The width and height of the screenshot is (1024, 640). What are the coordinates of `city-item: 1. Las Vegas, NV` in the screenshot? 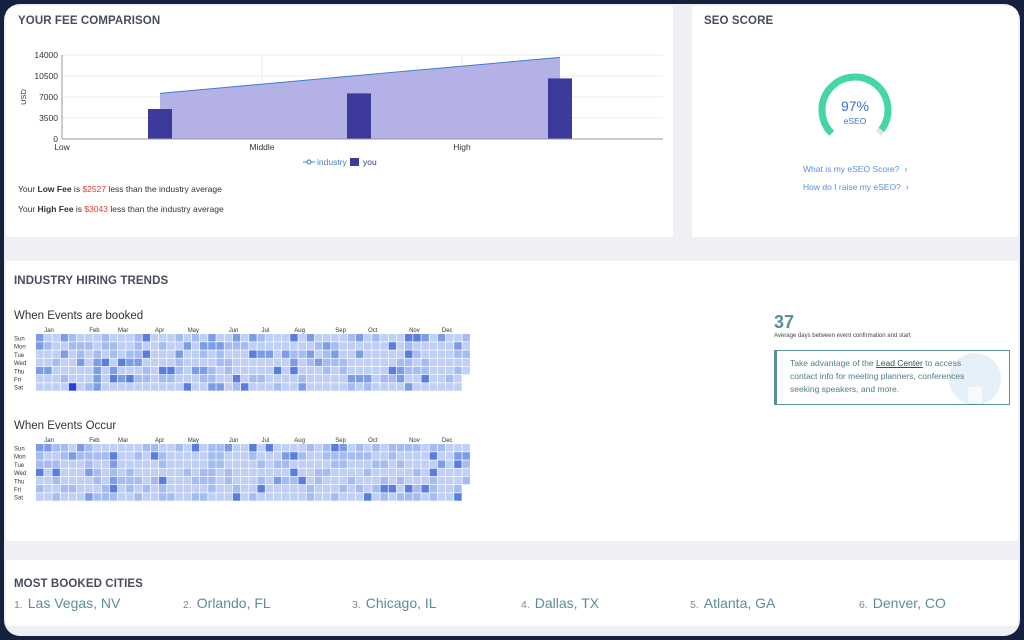 It's located at (67, 603).